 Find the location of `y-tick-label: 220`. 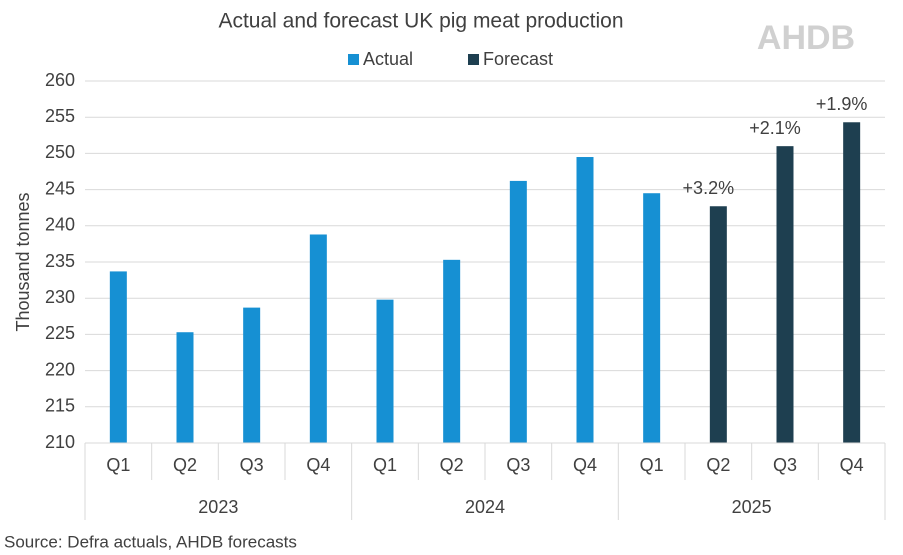

y-tick-label: 220 is located at coordinates (60, 369).